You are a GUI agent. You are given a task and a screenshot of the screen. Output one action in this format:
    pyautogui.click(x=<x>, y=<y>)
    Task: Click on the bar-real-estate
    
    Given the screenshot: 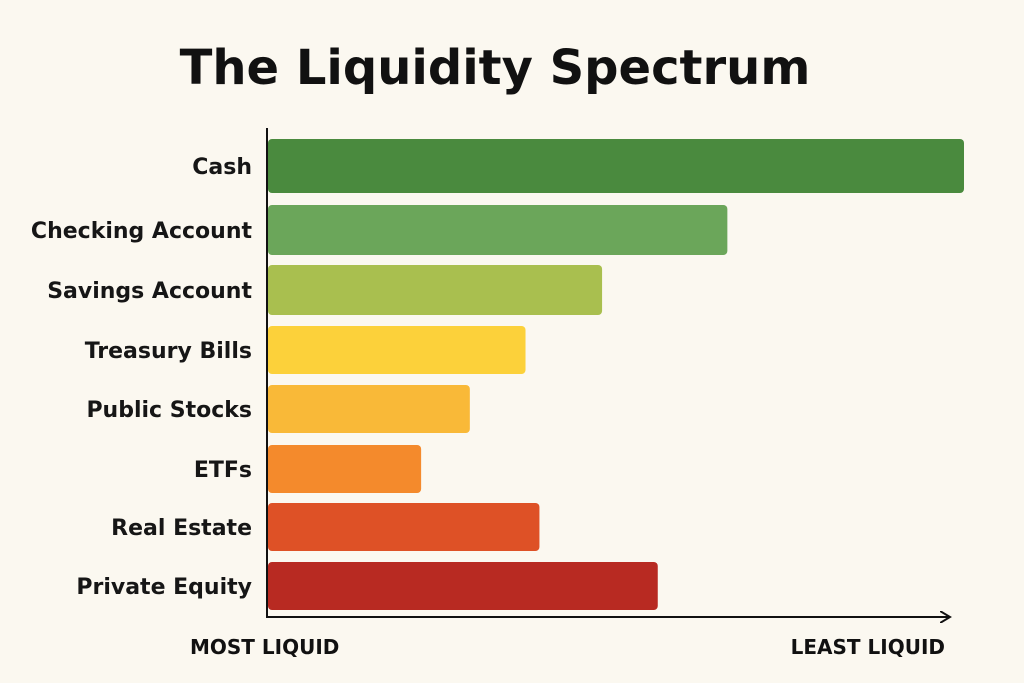 What is the action you would take?
    pyautogui.click(x=404, y=527)
    